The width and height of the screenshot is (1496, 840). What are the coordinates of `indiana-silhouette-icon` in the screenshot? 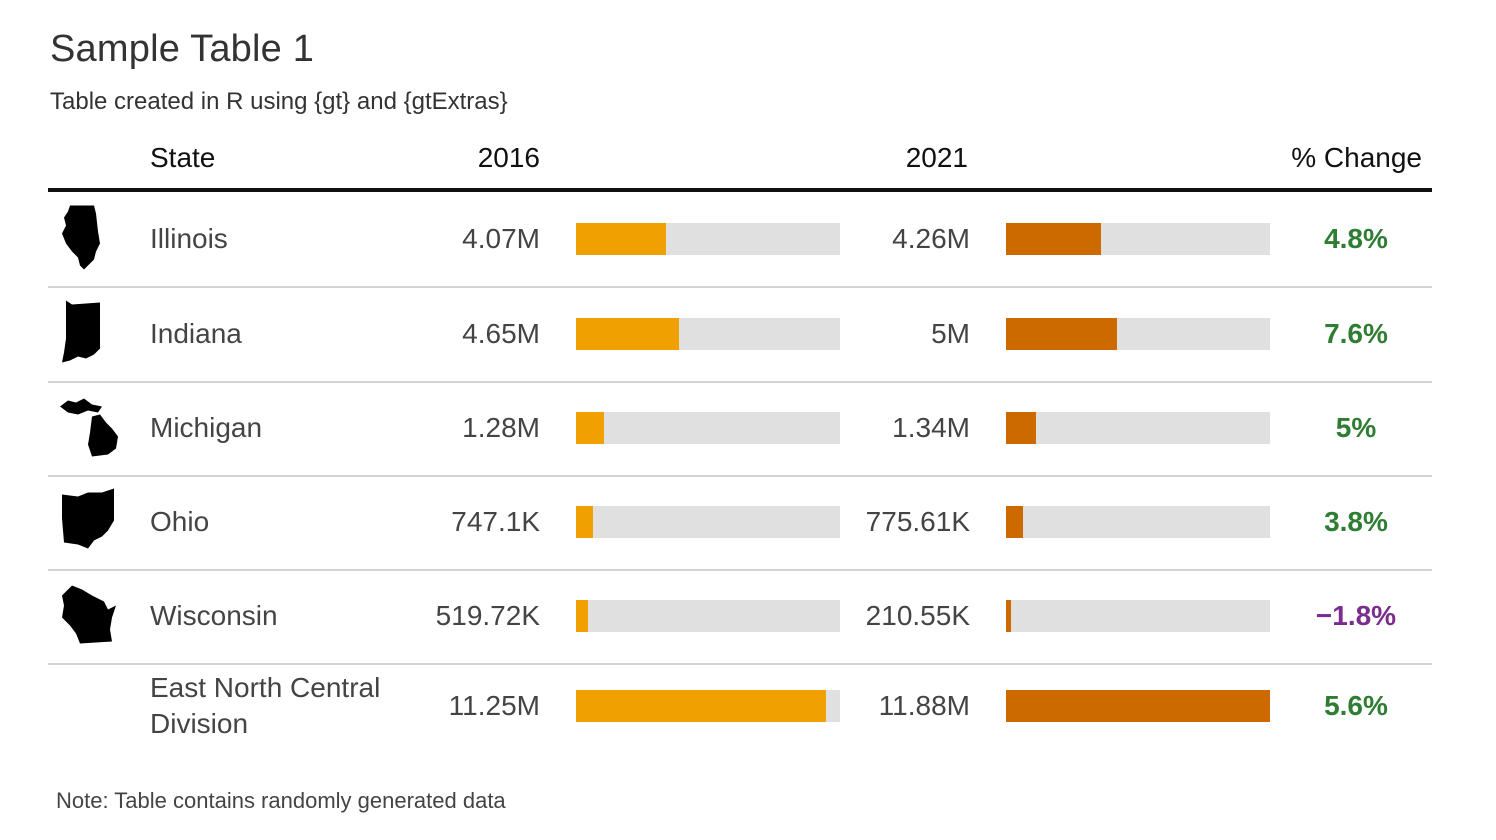 It's located at (81, 334).